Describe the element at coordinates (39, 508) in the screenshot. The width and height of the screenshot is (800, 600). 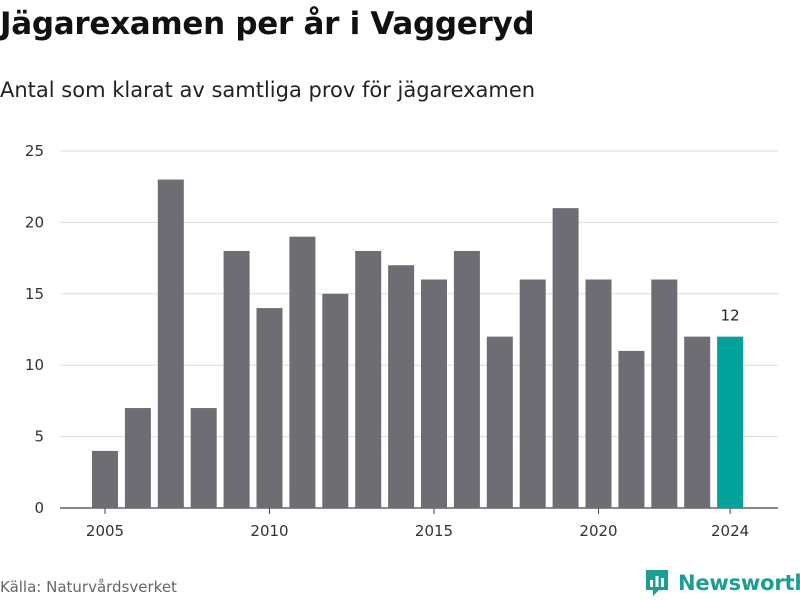
I see `y-tick-label: 0` at that location.